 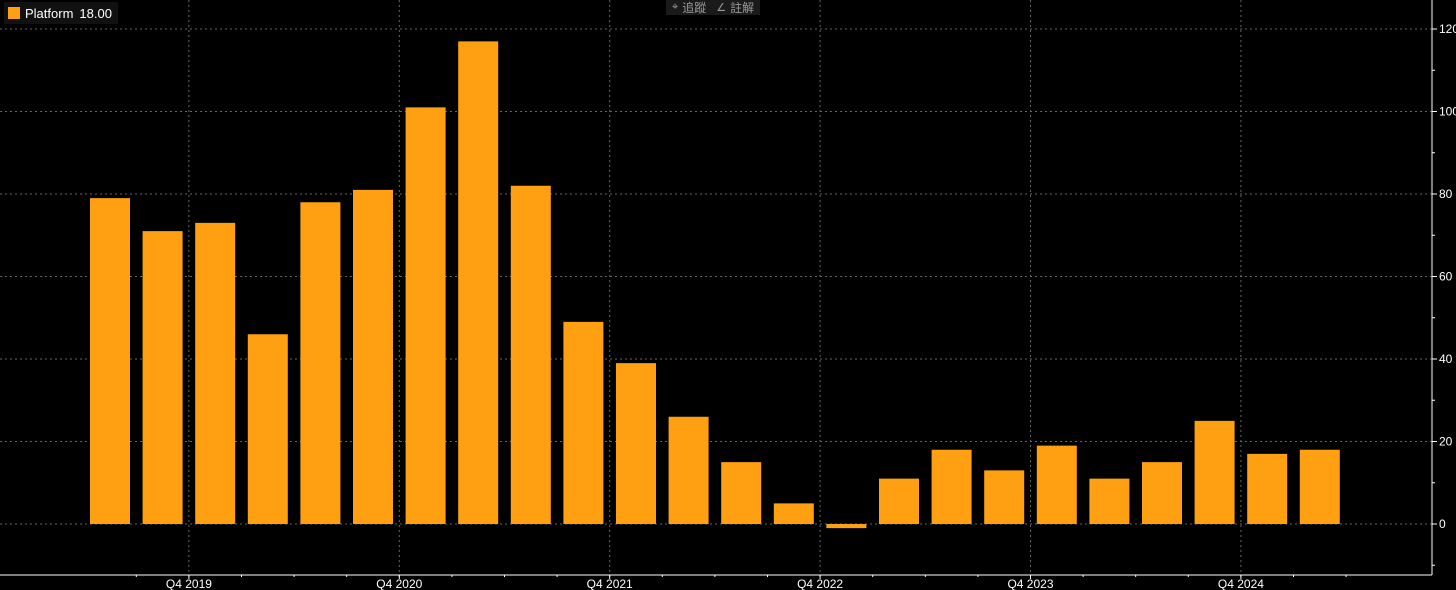 I want to click on y-tick-label-1: 20, so click(x=1446, y=442).